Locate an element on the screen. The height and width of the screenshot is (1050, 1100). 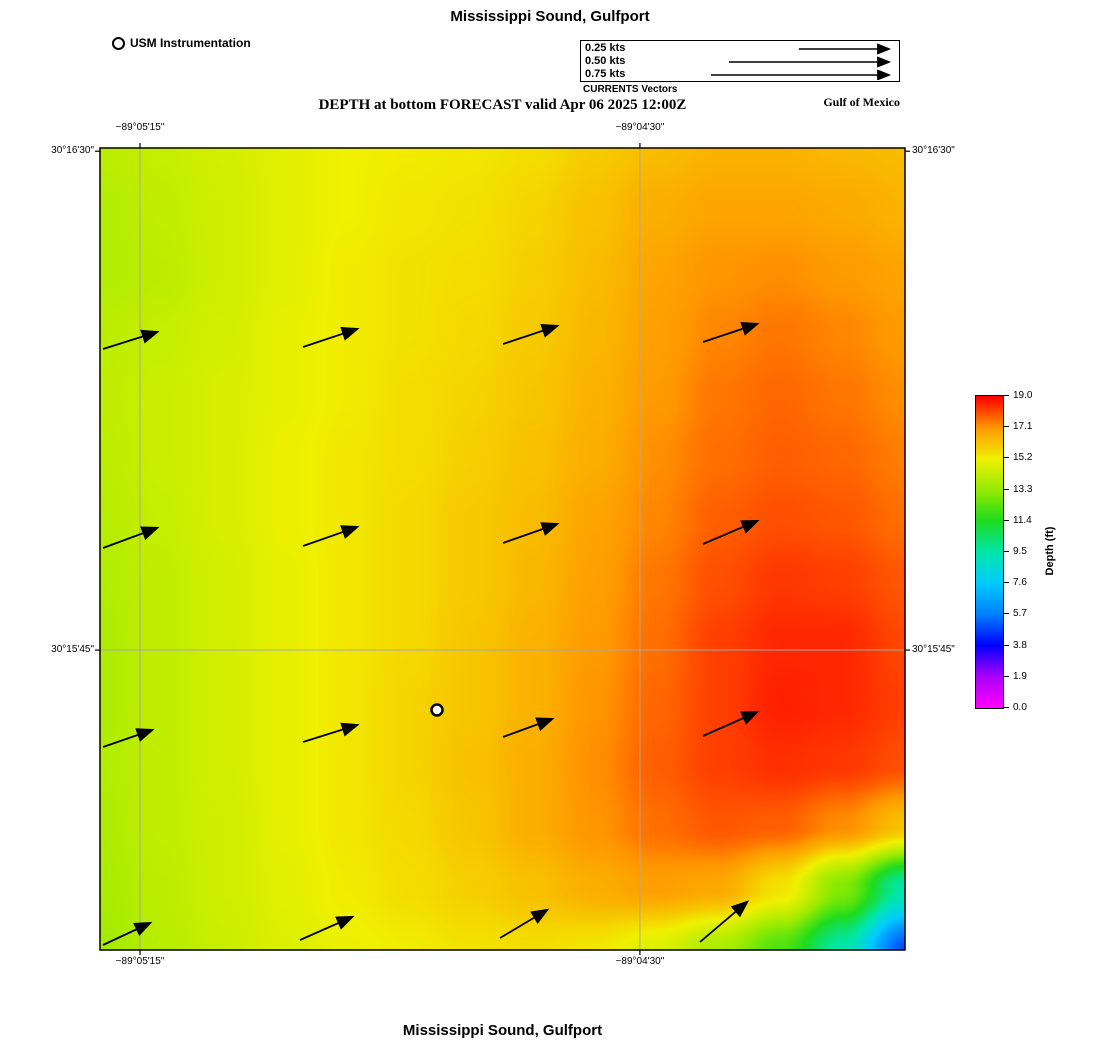
colorbar-tick-label: 0.0 is located at coordinates (1020, 707).